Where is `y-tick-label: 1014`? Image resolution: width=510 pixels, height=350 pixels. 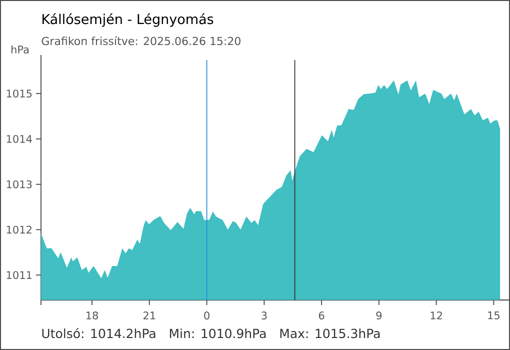 y-tick-label: 1014 is located at coordinates (19, 138).